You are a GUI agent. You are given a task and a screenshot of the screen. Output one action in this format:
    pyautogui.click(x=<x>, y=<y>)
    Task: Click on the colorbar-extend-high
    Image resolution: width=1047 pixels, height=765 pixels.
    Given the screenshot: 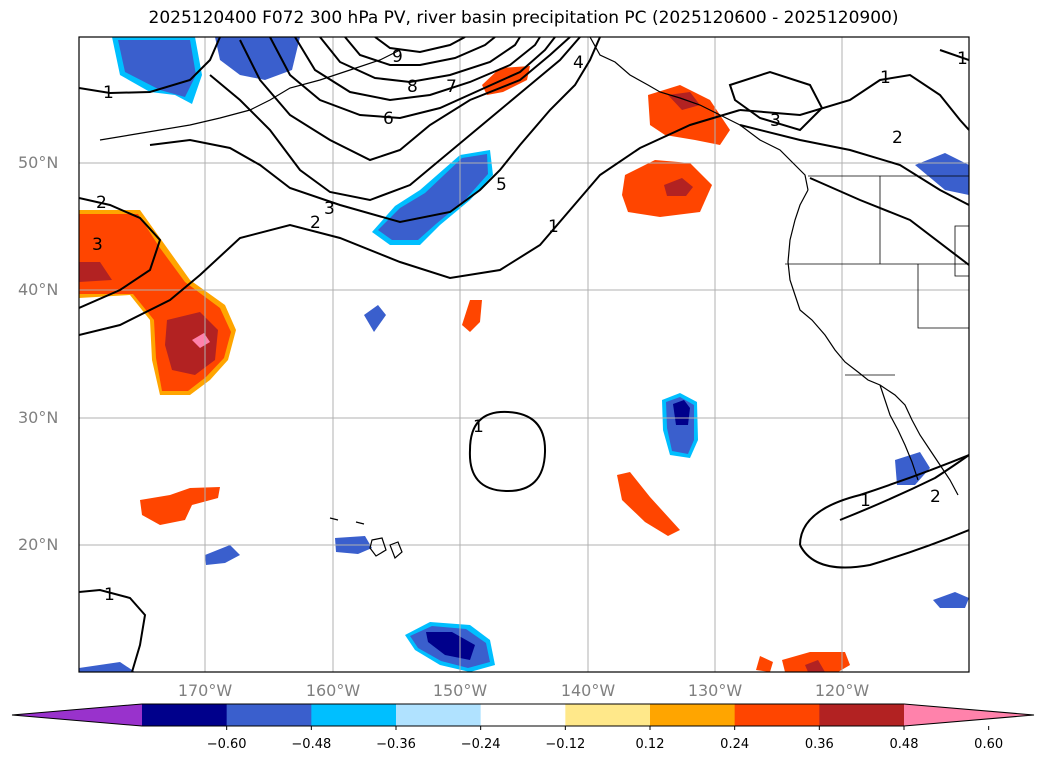 What is the action you would take?
    pyautogui.click(x=969, y=715)
    